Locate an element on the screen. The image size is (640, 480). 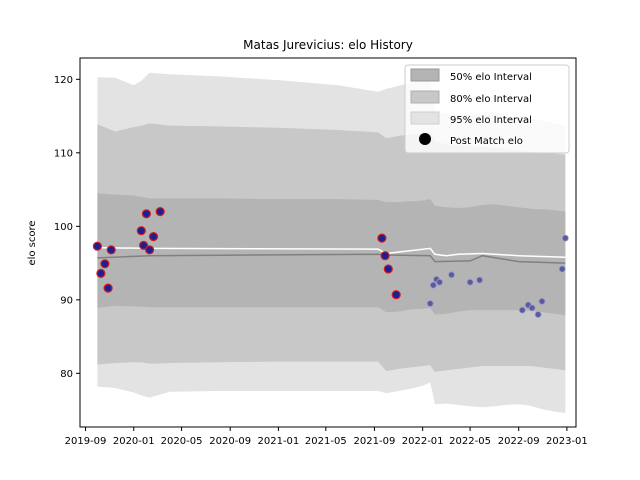
x-tick-label: 2021-05 is located at coordinates (326, 441).